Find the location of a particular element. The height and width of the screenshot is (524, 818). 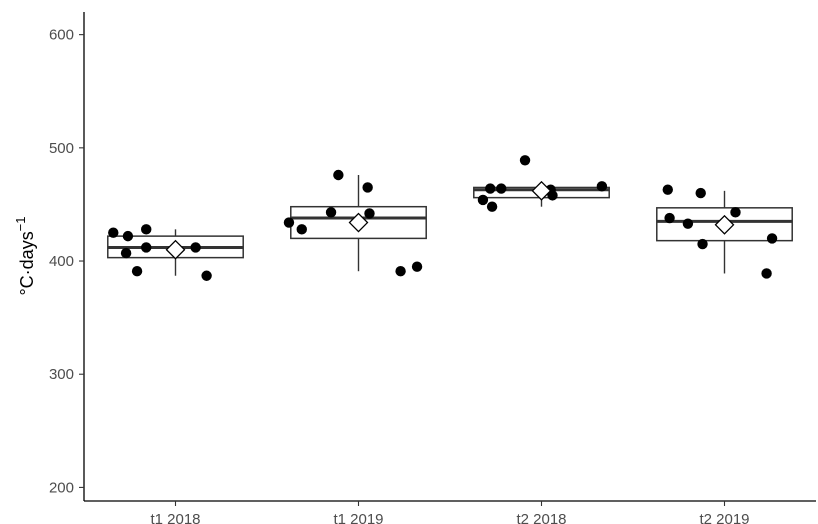

x-tick-label: t1 2019 is located at coordinates (358, 517).